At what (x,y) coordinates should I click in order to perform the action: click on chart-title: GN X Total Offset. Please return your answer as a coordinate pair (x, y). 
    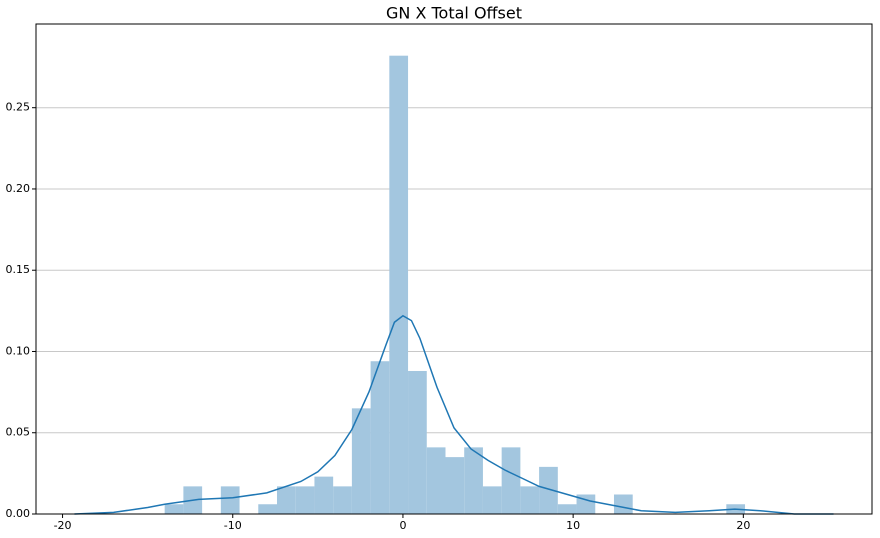
    Looking at the image, I should click on (454, 13).